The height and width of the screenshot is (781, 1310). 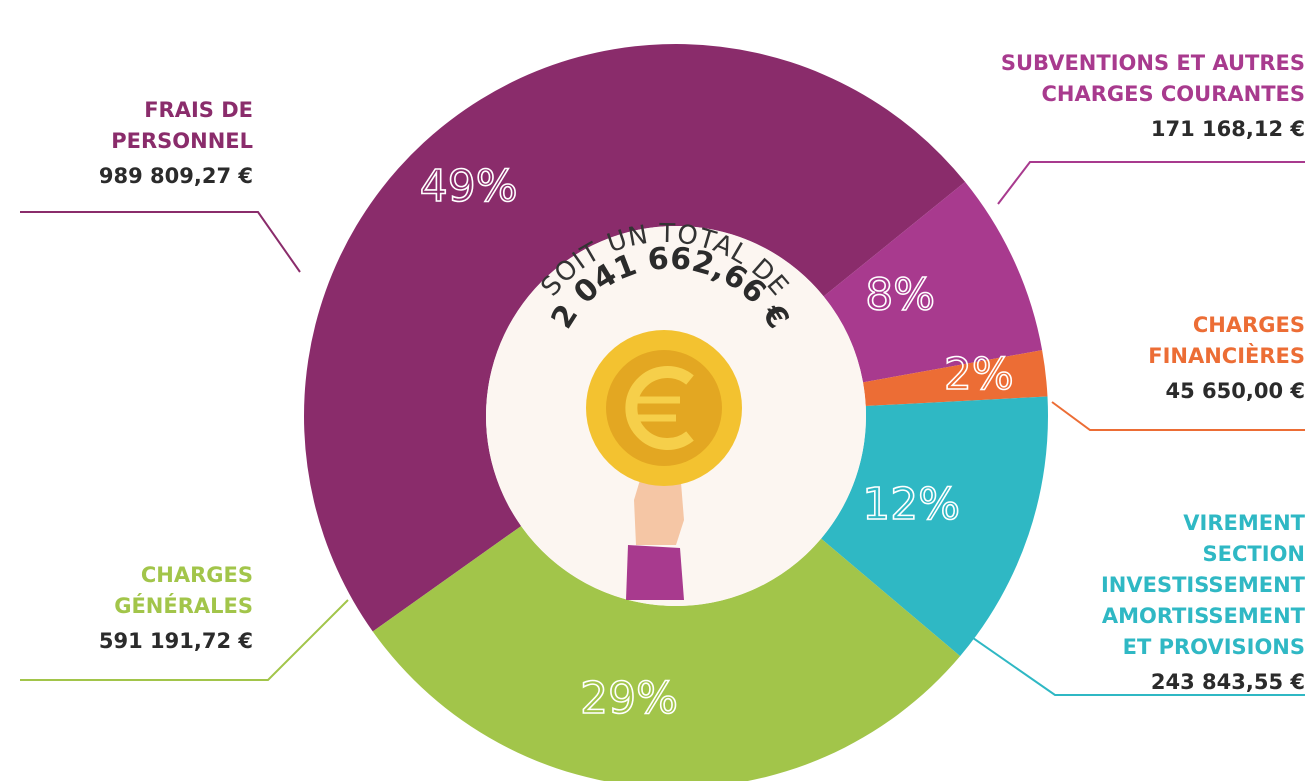 What do you see at coordinates (900, 294) in the screenshot?
I see `percent-label: 8%` at bounding box center [900, 294].